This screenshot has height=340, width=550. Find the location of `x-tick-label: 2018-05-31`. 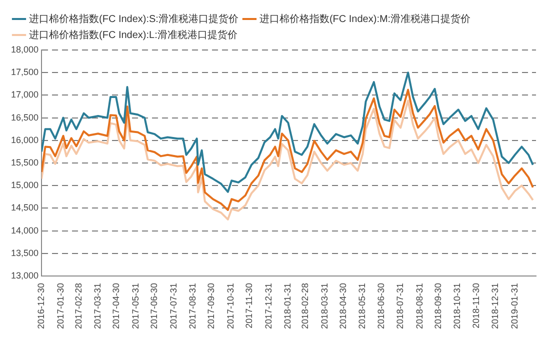

x-tick-label: 2018-05-31 is located at coordinates (362, 306).